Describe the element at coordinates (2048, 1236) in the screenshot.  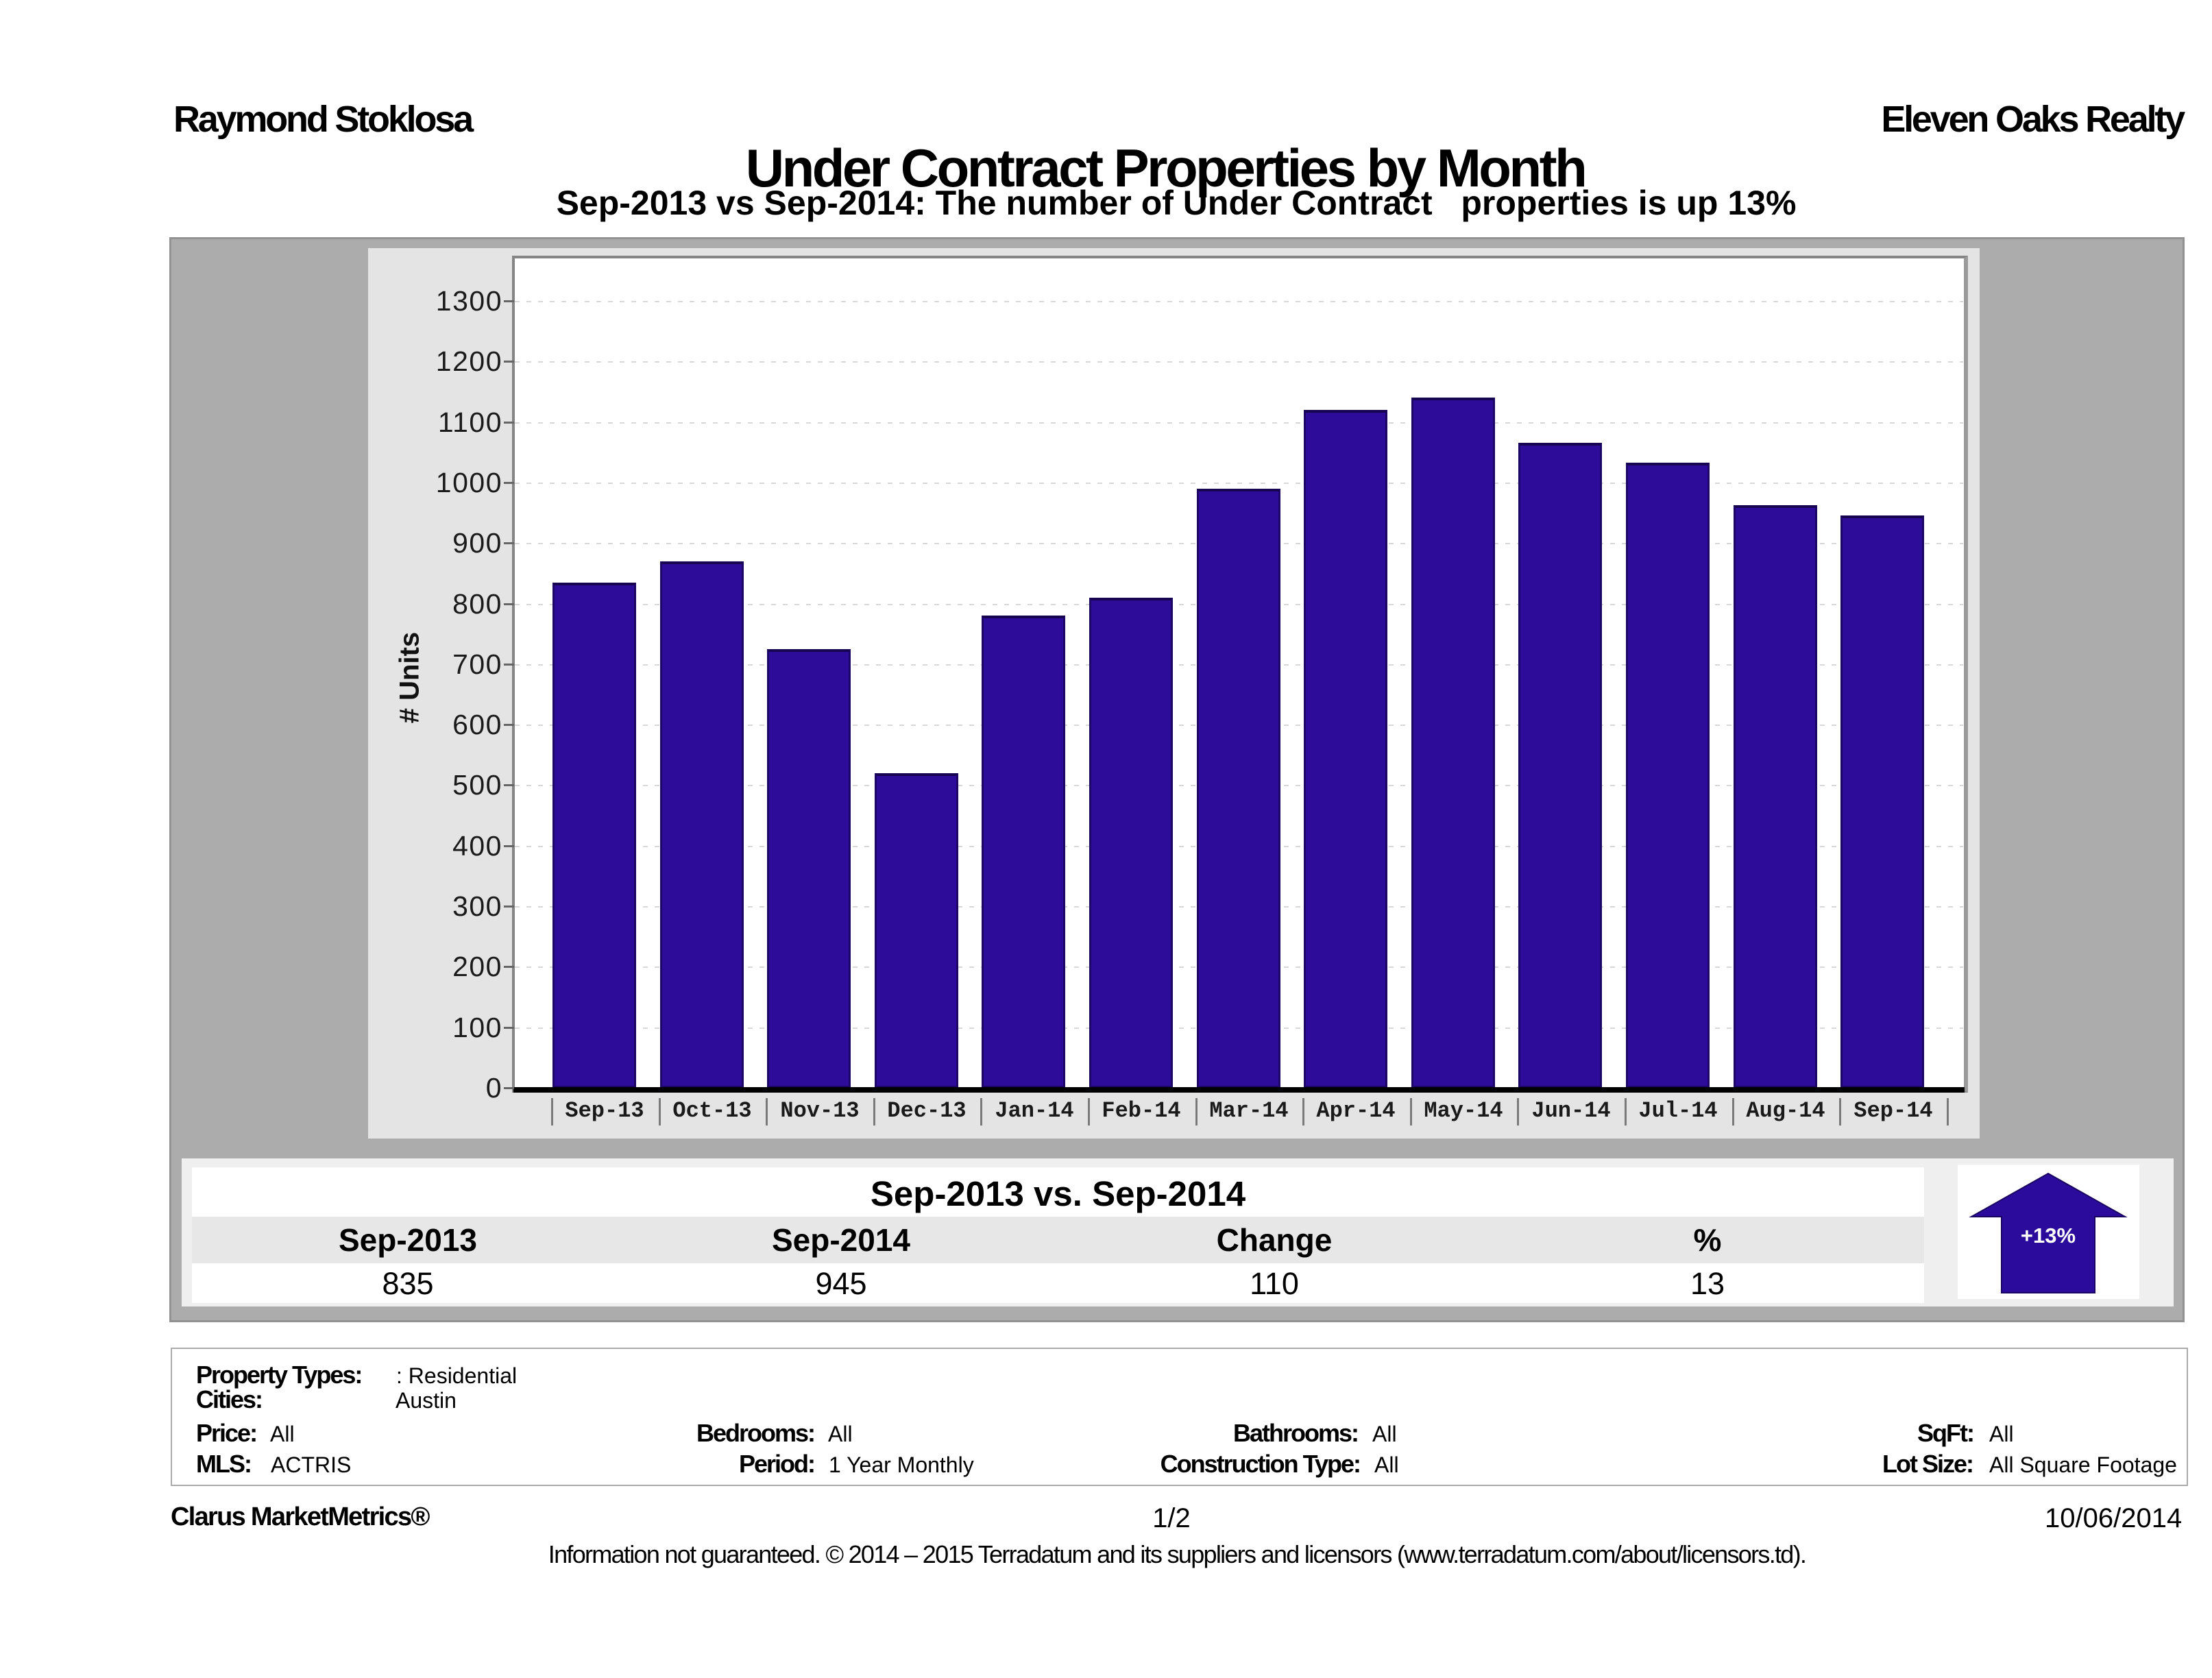
I see `svg-text: +13%` at that location.